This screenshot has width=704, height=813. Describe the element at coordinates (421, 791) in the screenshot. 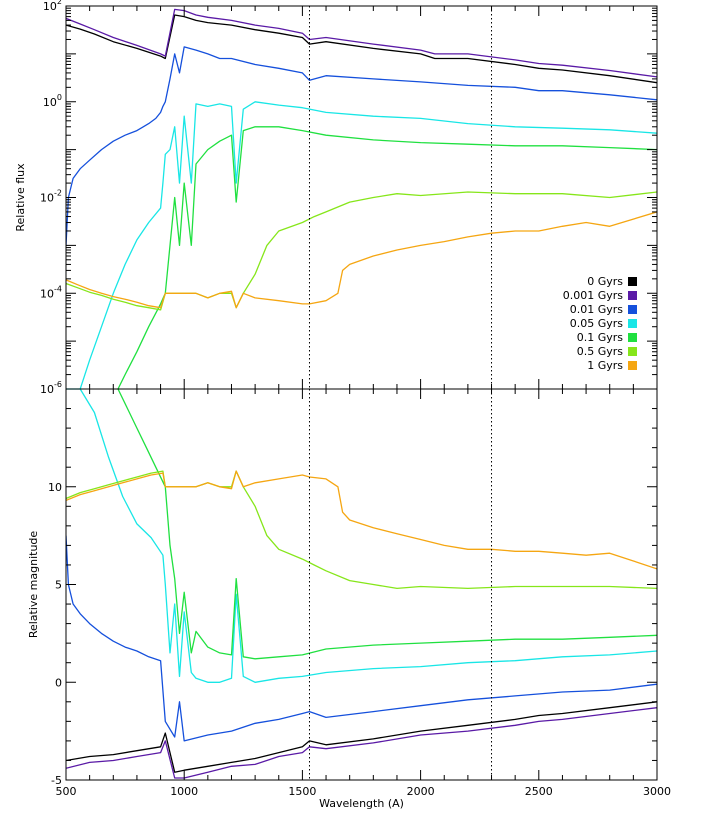

I see `x-tick-label: 2000` at that location.